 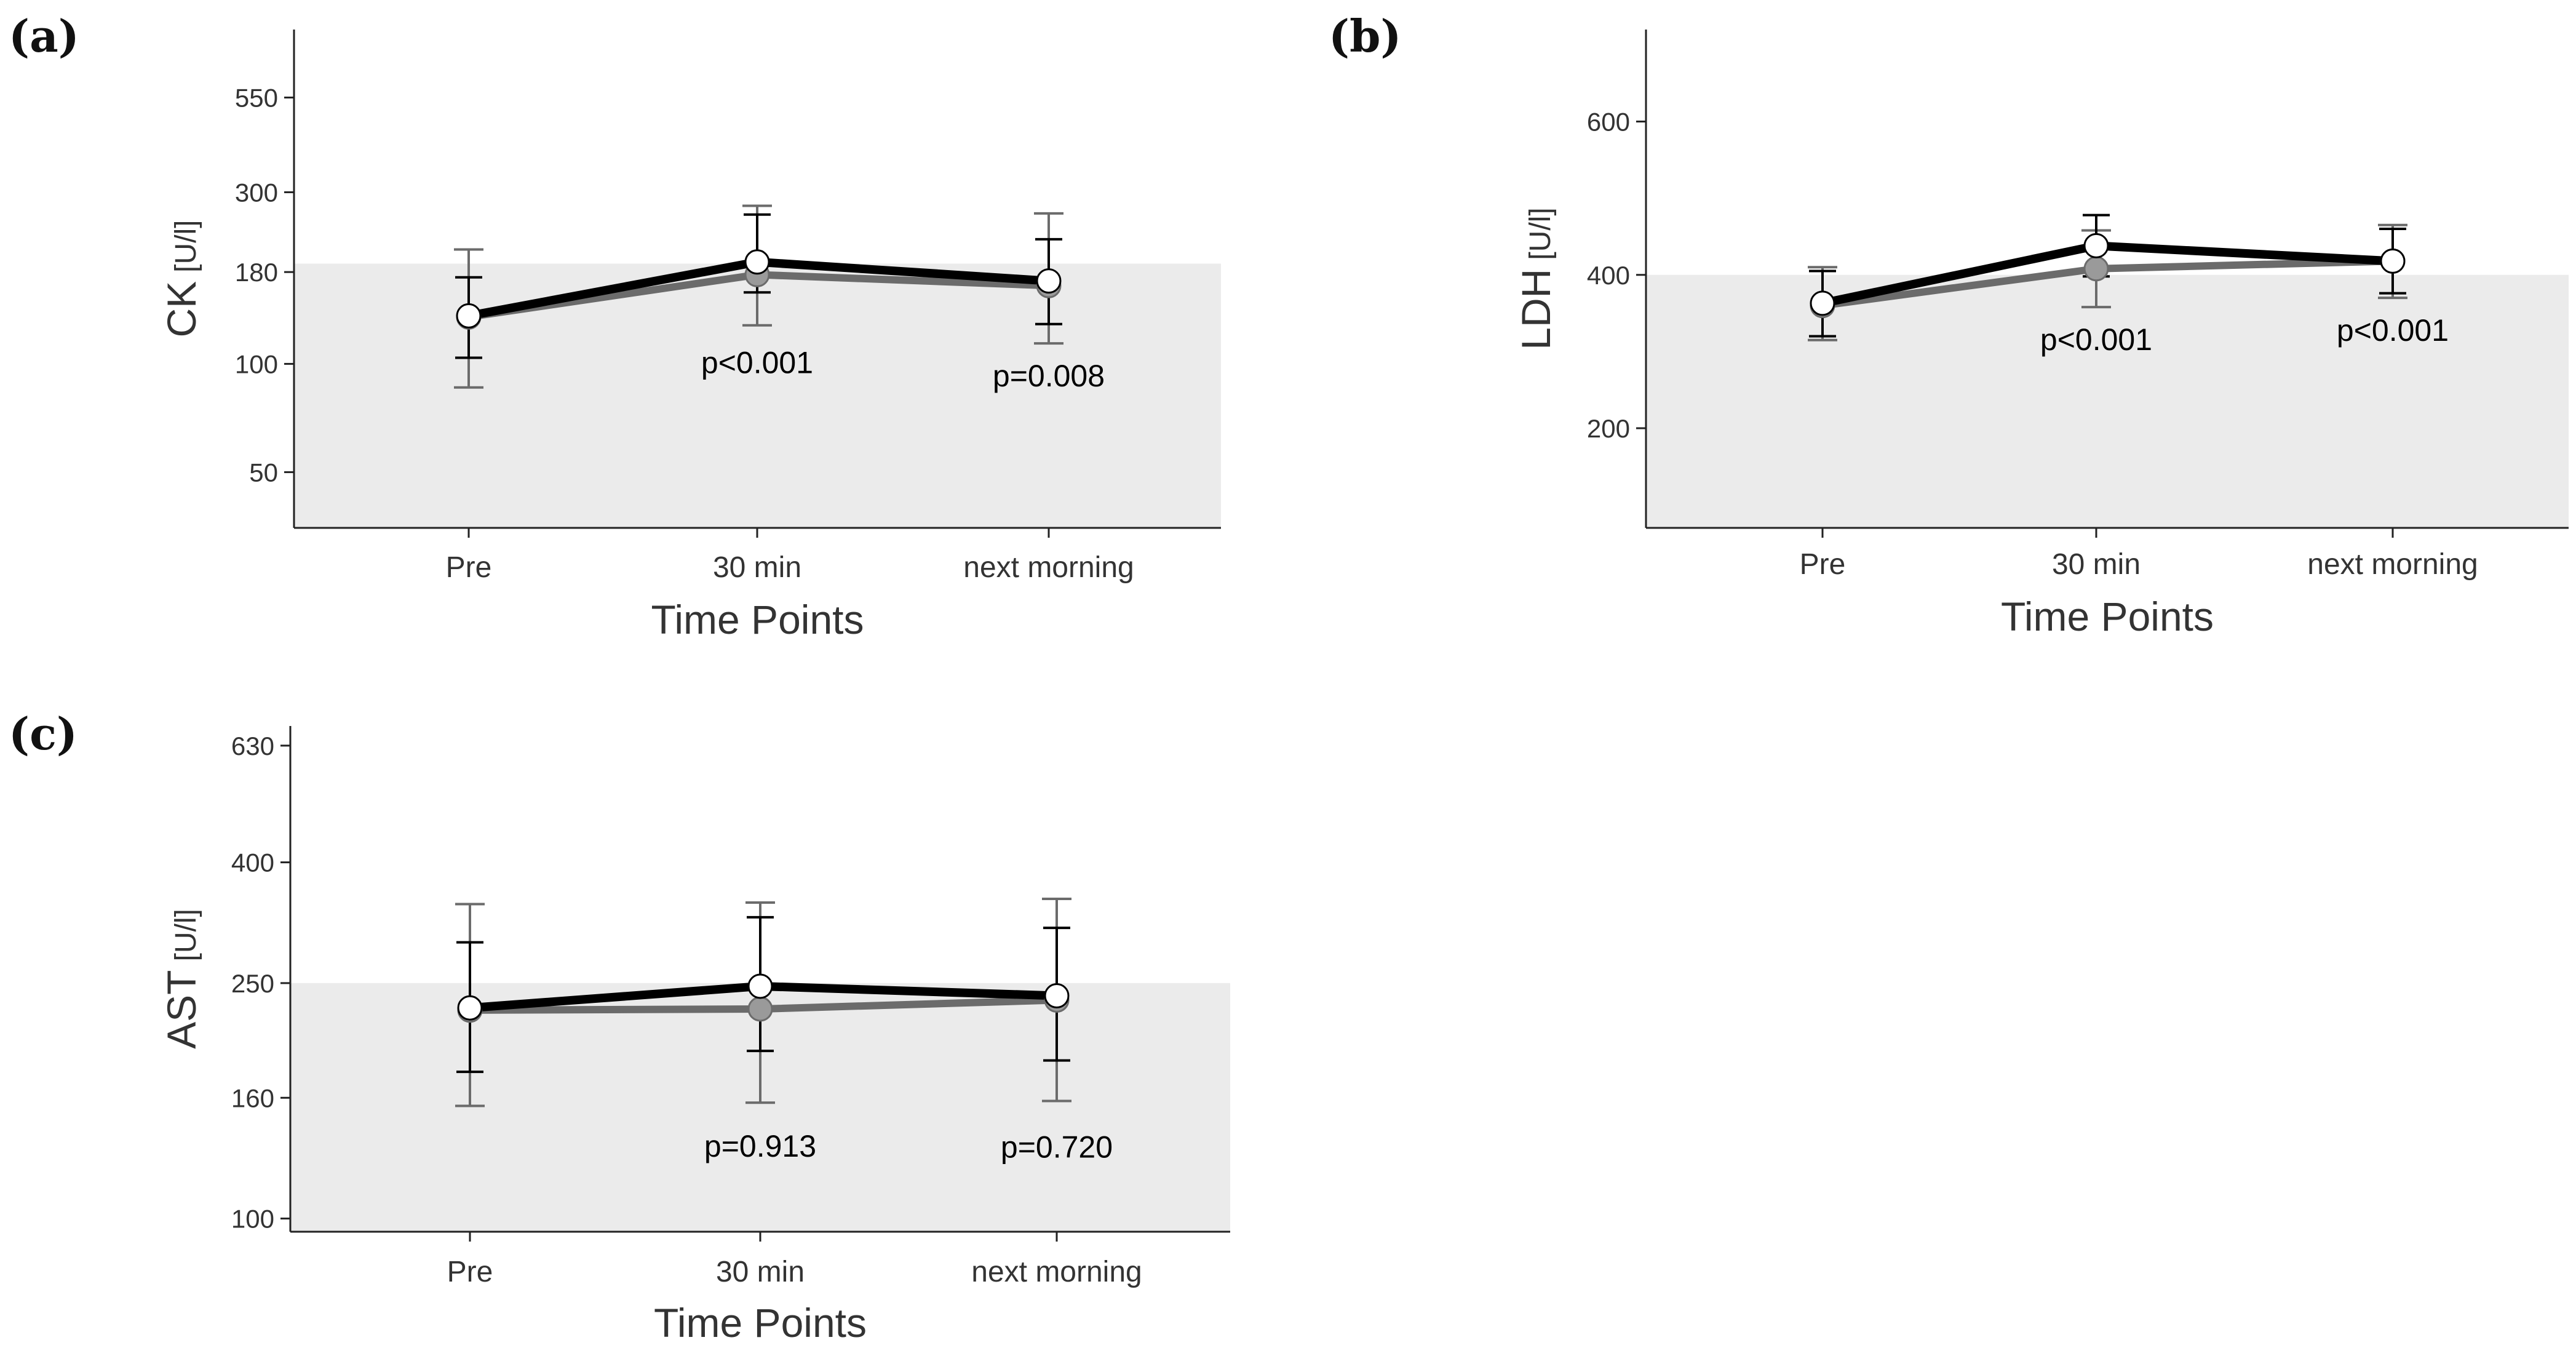 I want to click on y-tick-label: 600, so click(x=1608, y=122).